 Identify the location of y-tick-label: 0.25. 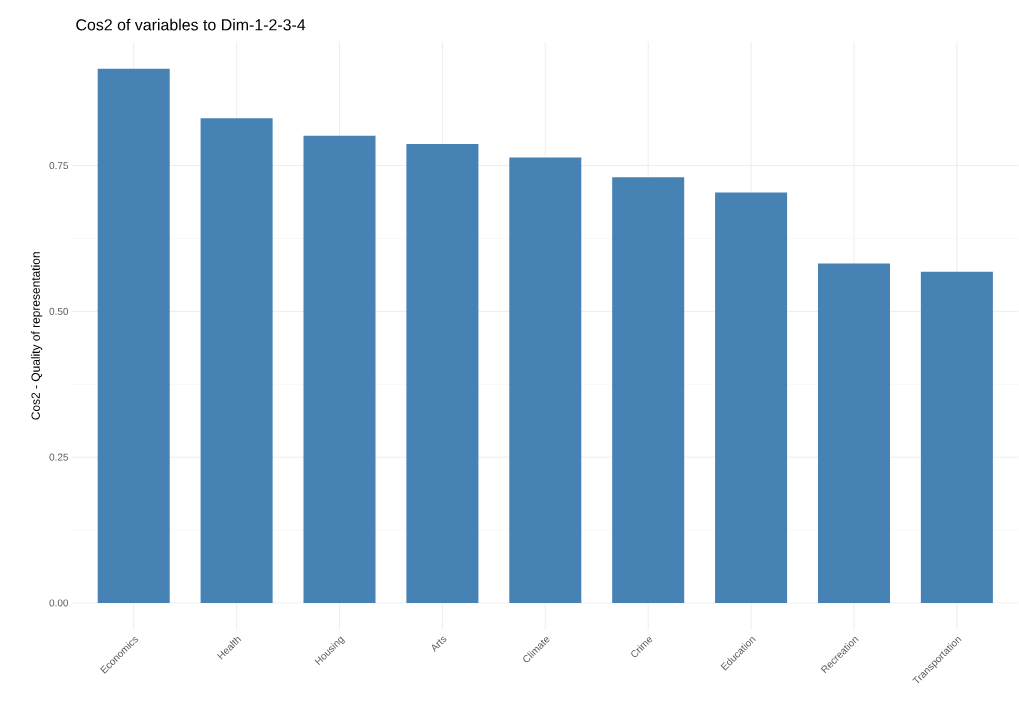
(59, 457).